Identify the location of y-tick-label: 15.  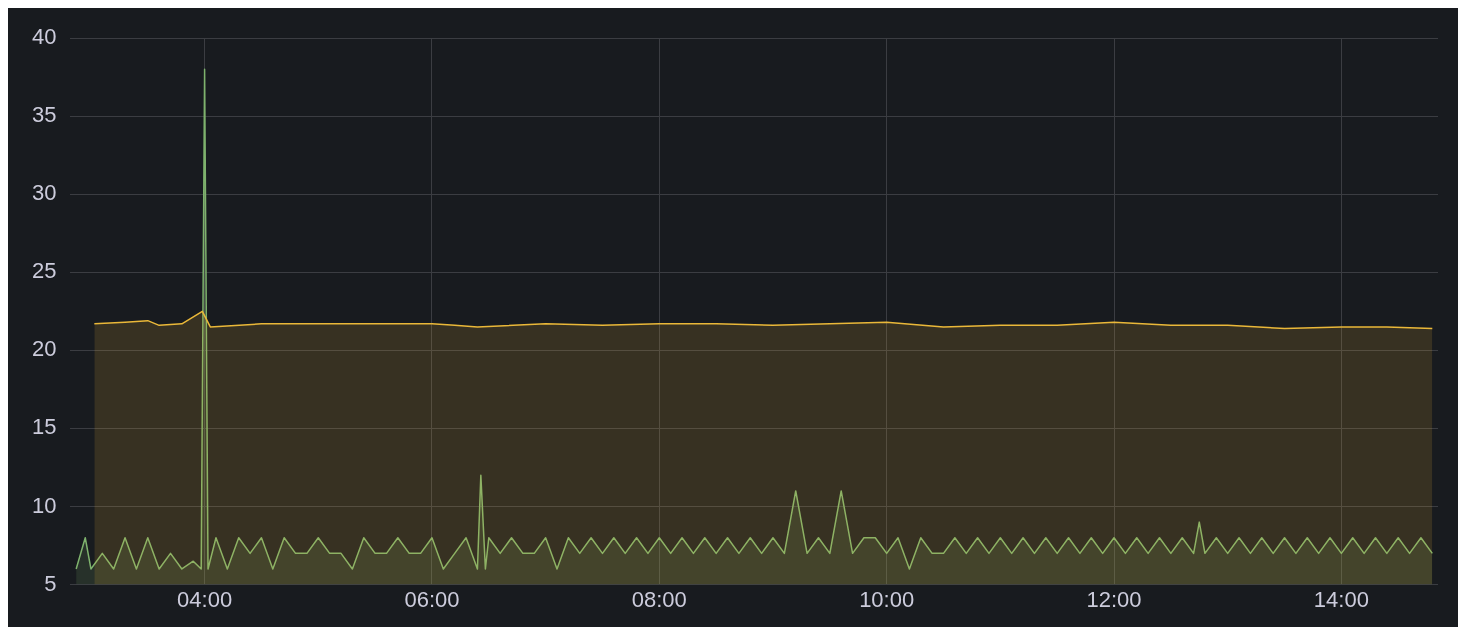
(44, 427).